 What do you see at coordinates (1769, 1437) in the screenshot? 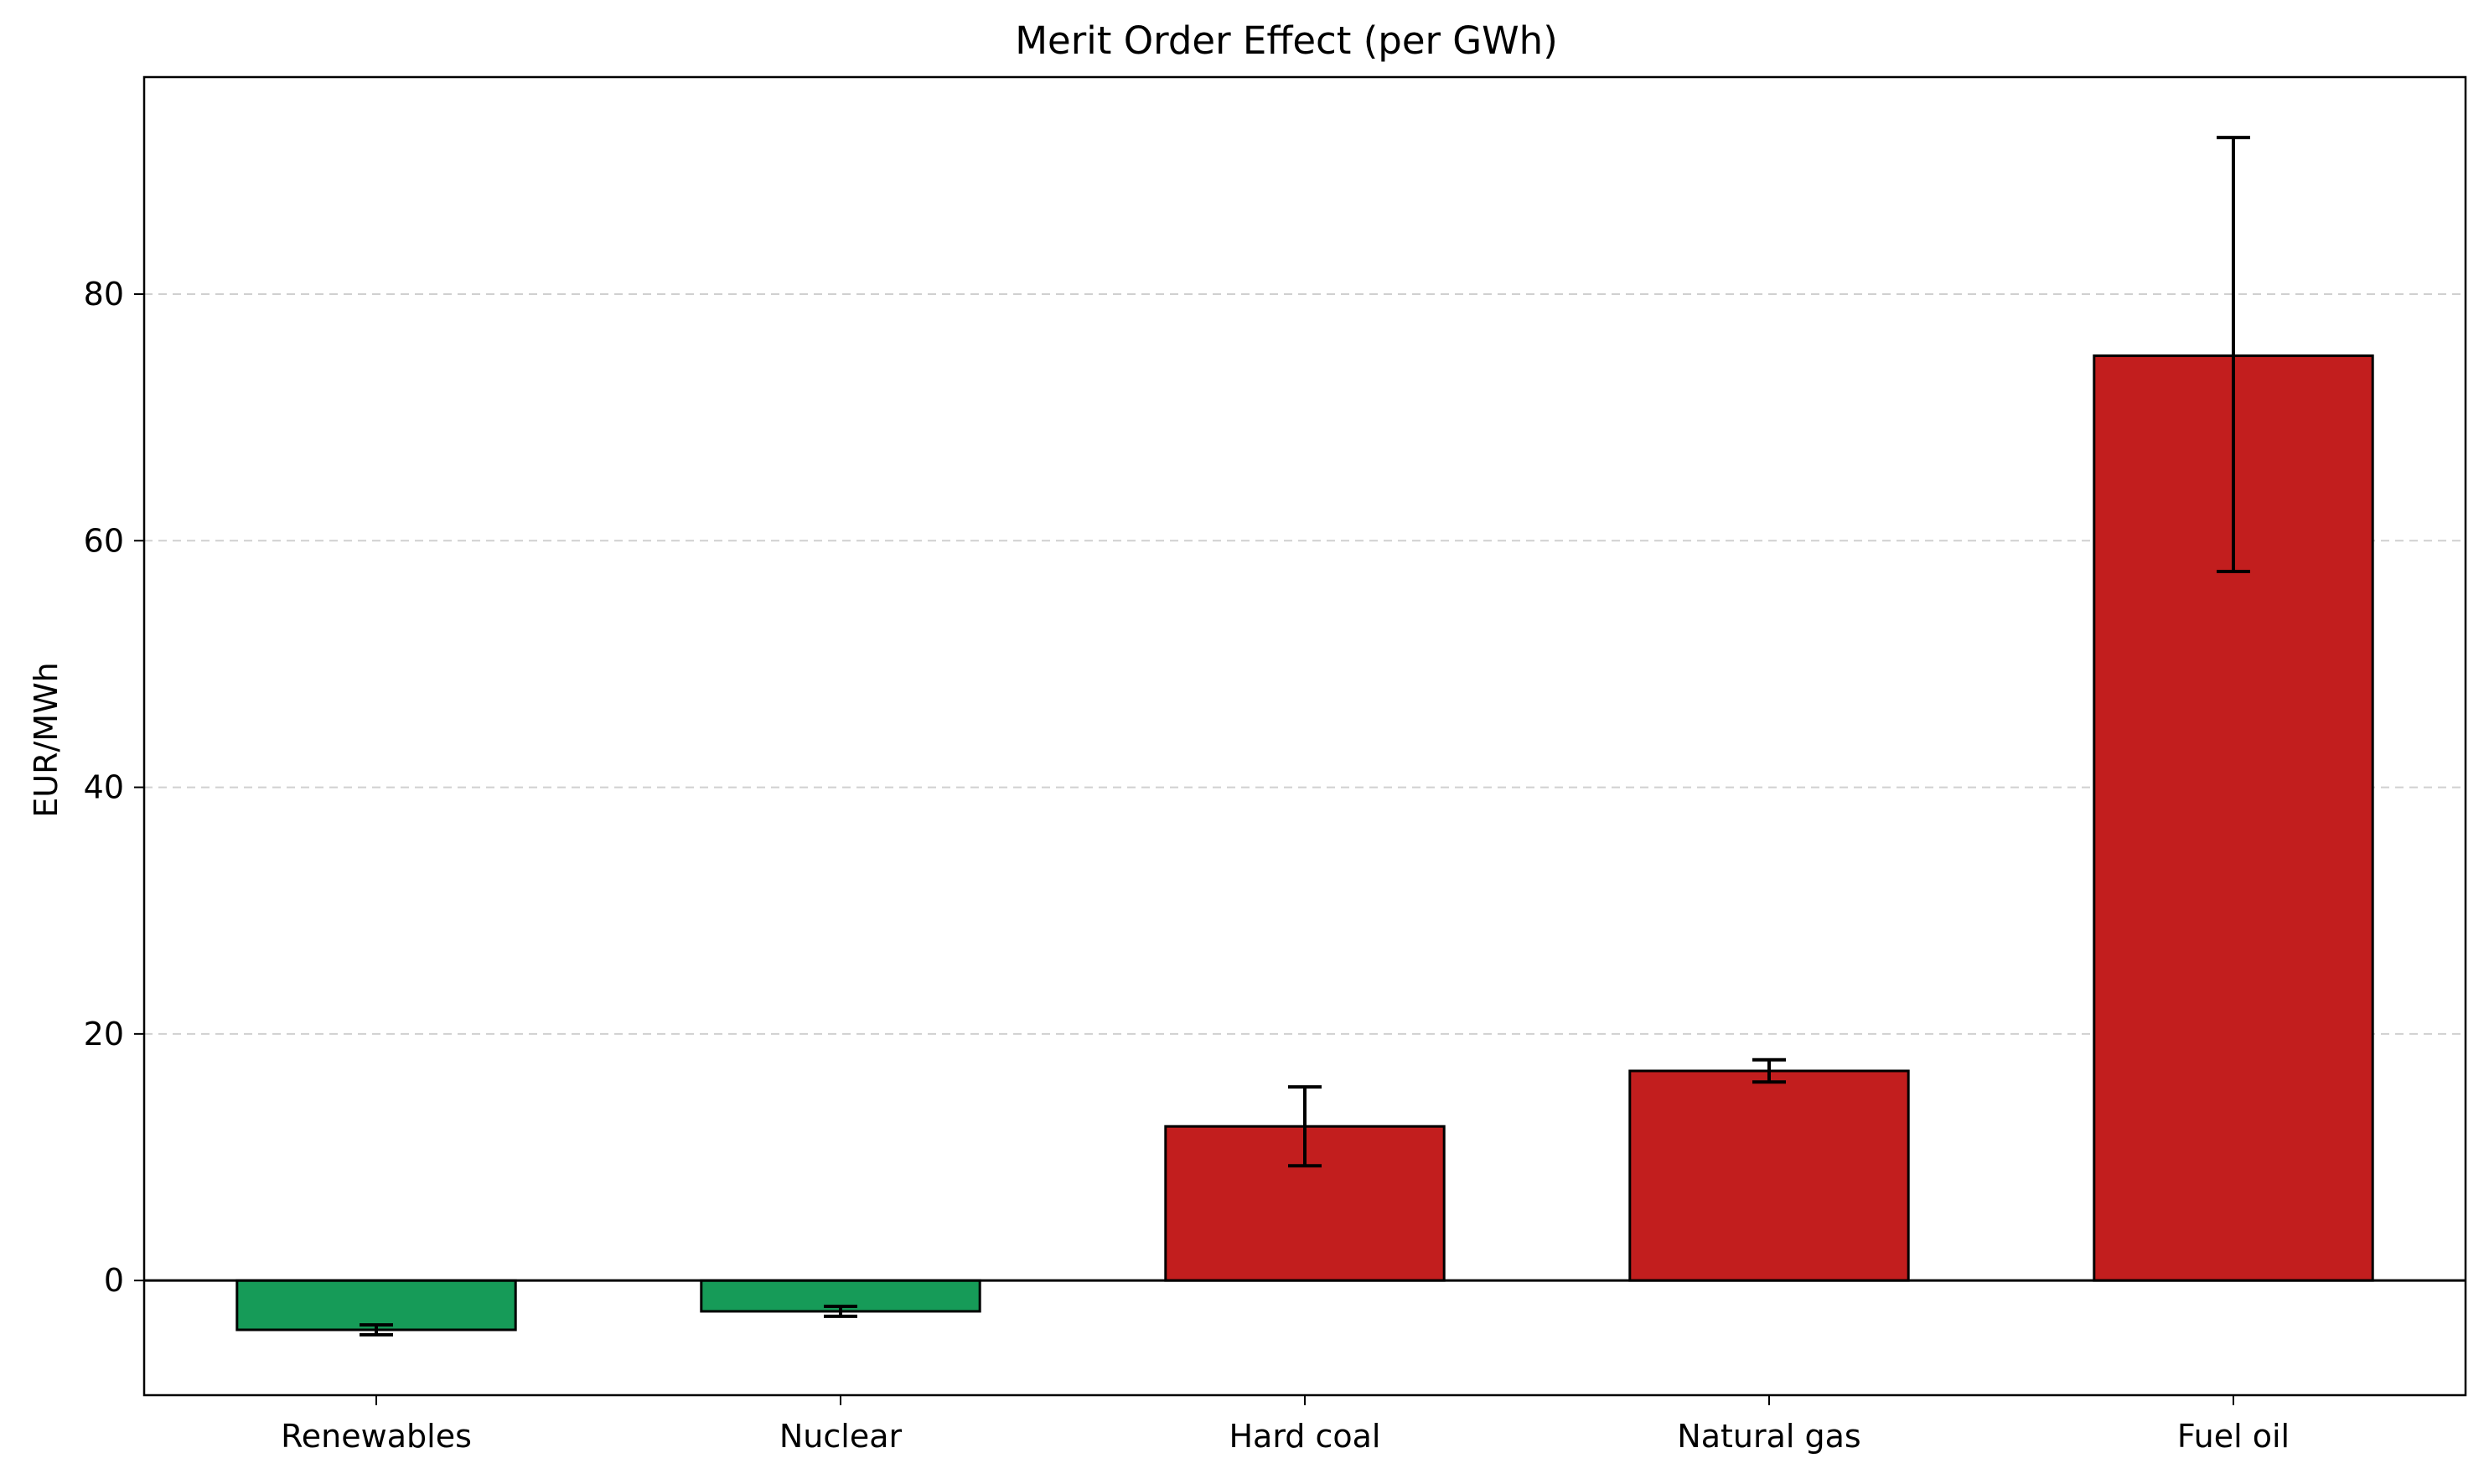
I see `x-tick-label: Natural gas` at bounding box center [1769, 1437].